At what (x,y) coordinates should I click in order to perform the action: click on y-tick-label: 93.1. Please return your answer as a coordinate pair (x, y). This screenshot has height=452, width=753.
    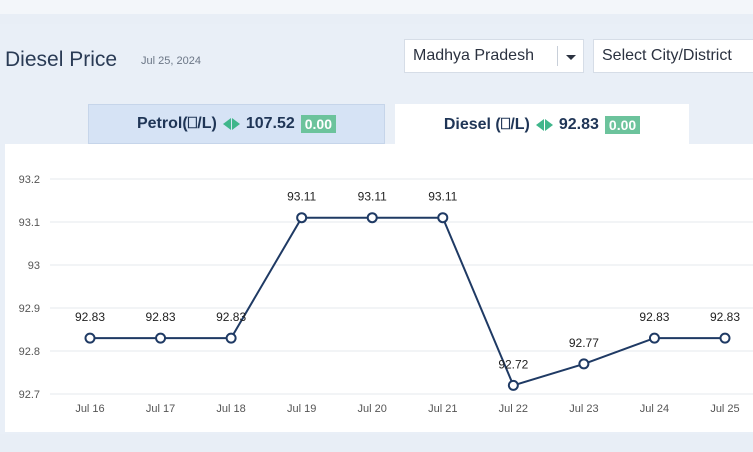
    Looking at the image, I should click on (29, 223).